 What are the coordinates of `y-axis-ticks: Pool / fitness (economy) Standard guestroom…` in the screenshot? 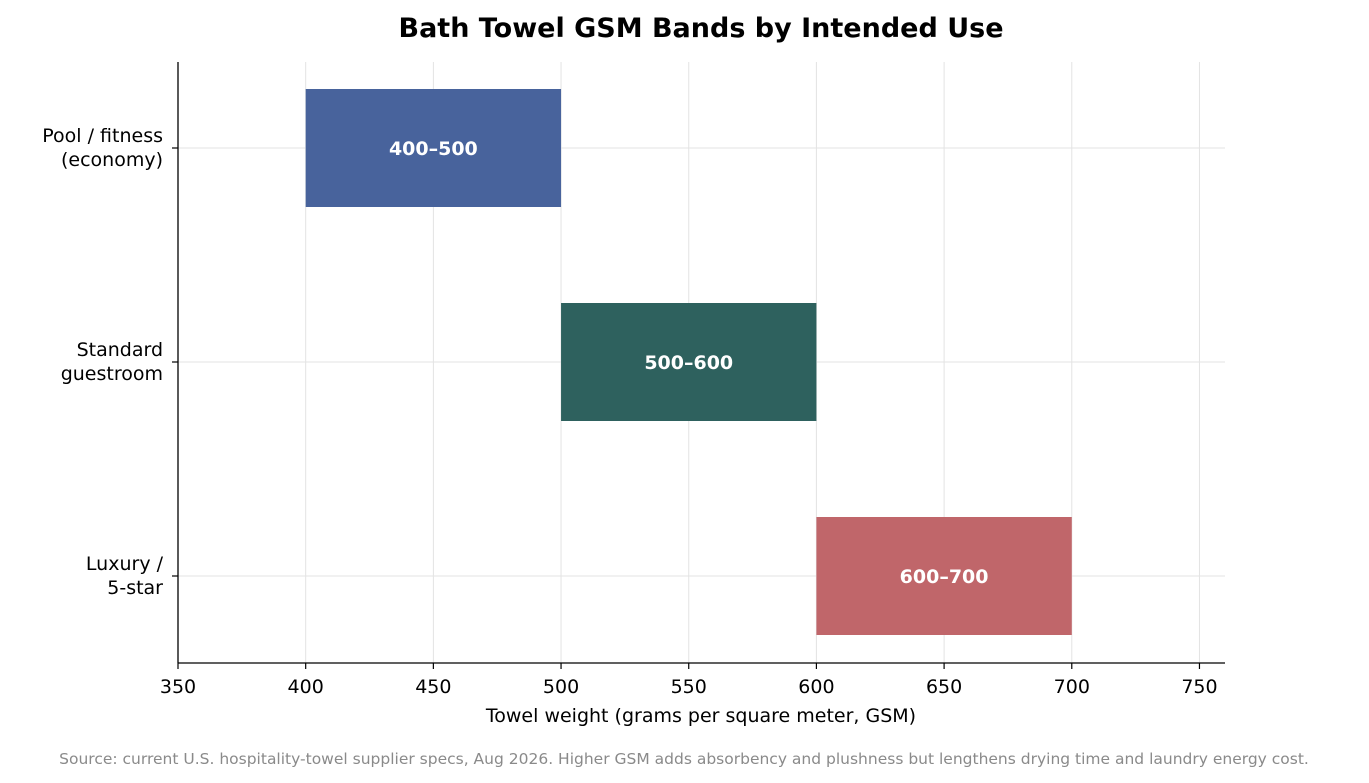 It's located at (110, 362).